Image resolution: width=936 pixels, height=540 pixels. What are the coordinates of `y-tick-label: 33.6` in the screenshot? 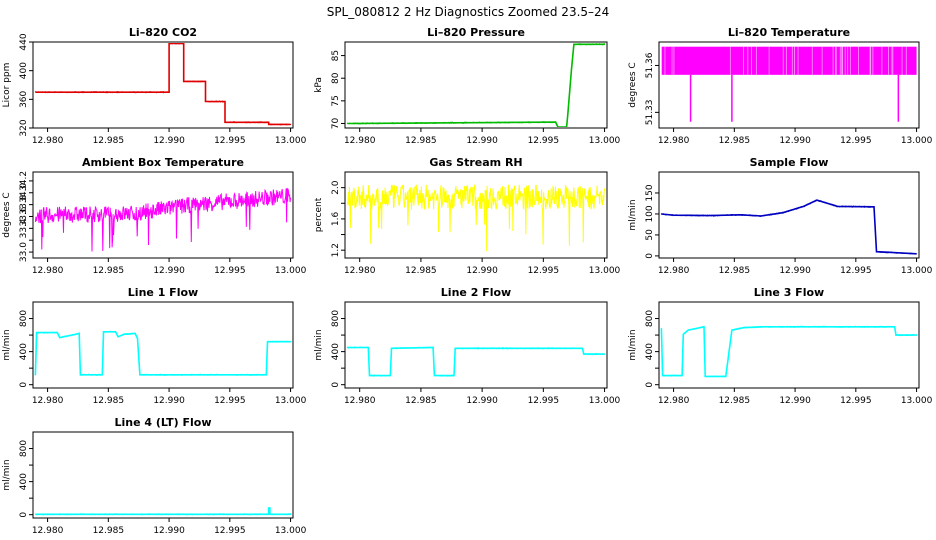 It's located at (24, 216).